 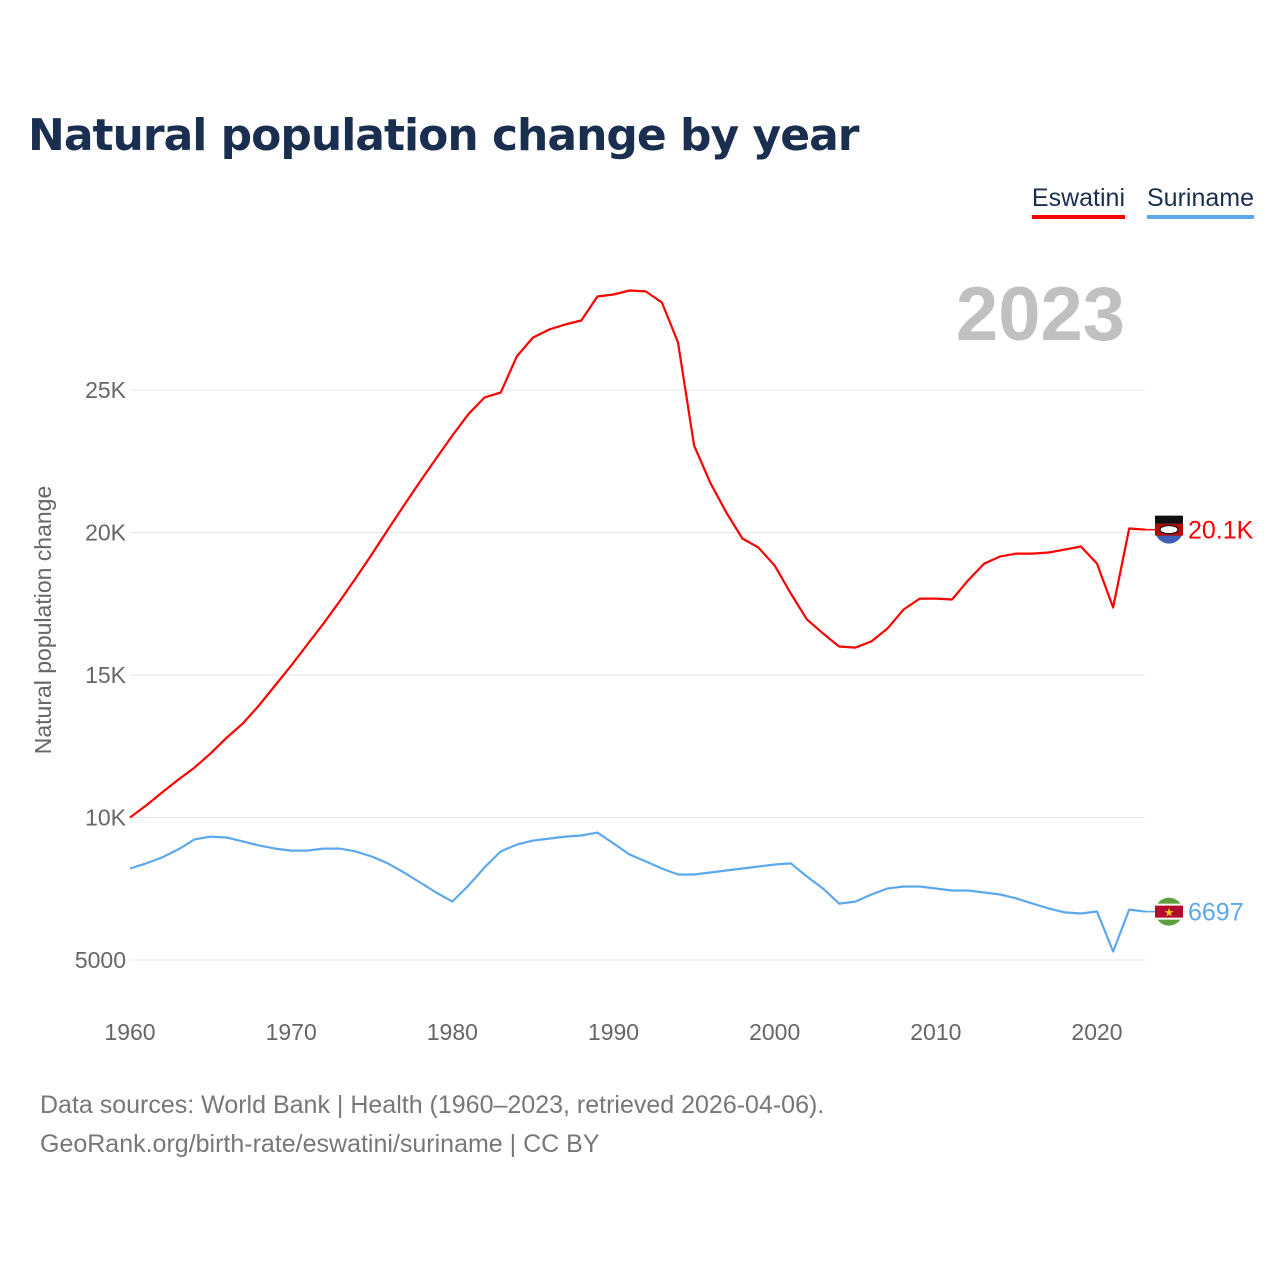 What do you see at coordinates (452, 1032) in the screenshot?
I see `x-tick-label: 1980` at bounding box center [452, 1032].